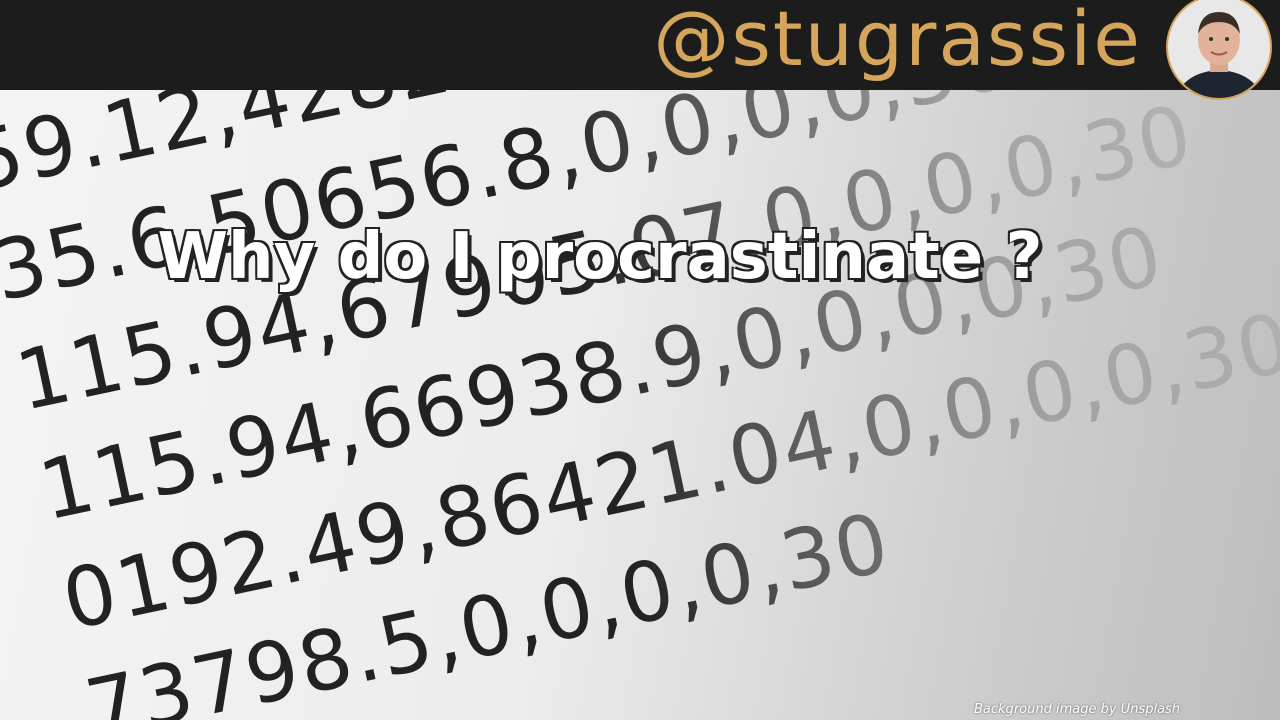 This screenshot has height=720, width=1280. What do you see at coordinates (1219, 50) in the screenshot?
I see `avatar` at bounding box center [1219, 50].